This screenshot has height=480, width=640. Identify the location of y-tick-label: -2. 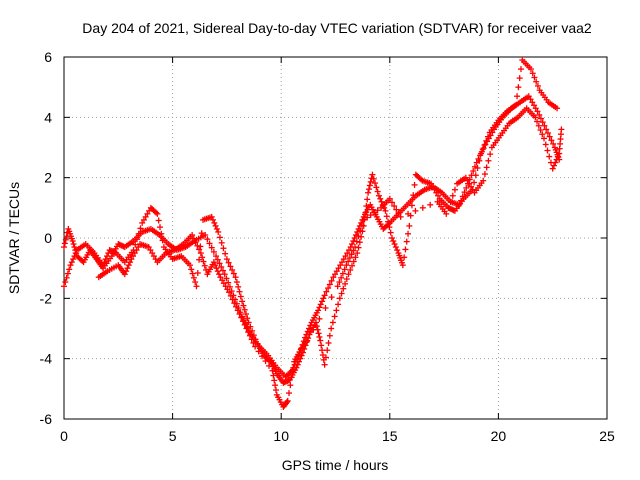
(46, 298).